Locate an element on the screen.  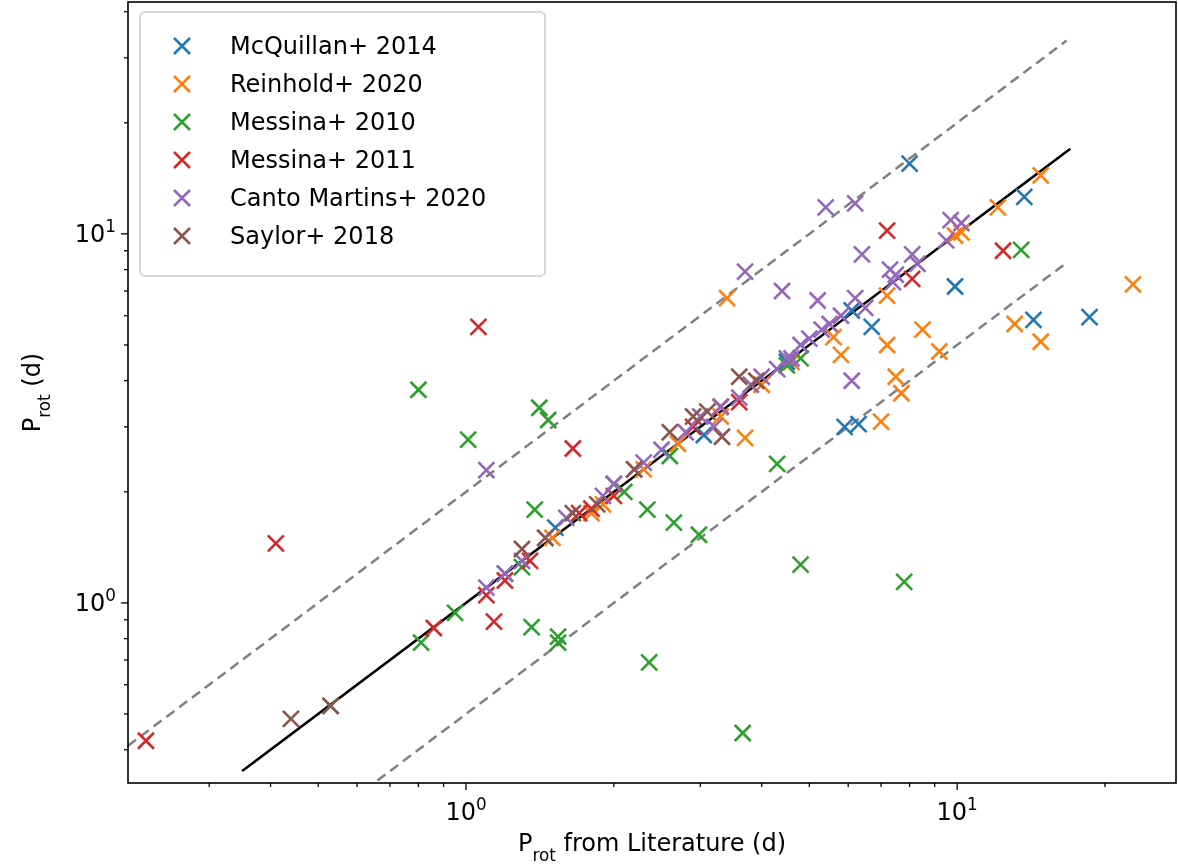
legend-label: Saylor+ 2018 is located at coordinates (312, 236).